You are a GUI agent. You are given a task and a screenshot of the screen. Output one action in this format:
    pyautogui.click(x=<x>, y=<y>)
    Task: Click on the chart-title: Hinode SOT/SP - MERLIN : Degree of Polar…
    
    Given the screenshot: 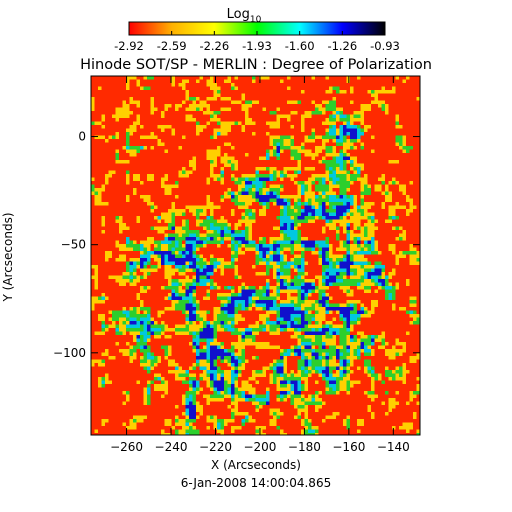 What is the action you would take?
    pyautogui.click(x=256, y=65)
    